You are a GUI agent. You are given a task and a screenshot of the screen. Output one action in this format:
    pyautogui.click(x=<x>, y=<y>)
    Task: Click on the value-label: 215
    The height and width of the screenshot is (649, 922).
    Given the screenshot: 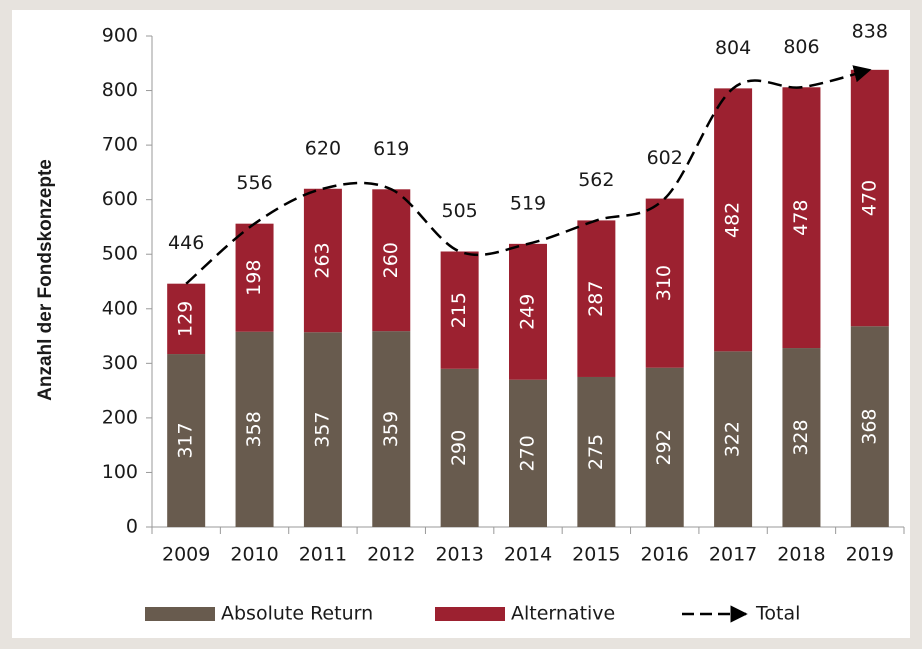 What is the action you would take?
    pyautogui.click(x=459, y=310)
    